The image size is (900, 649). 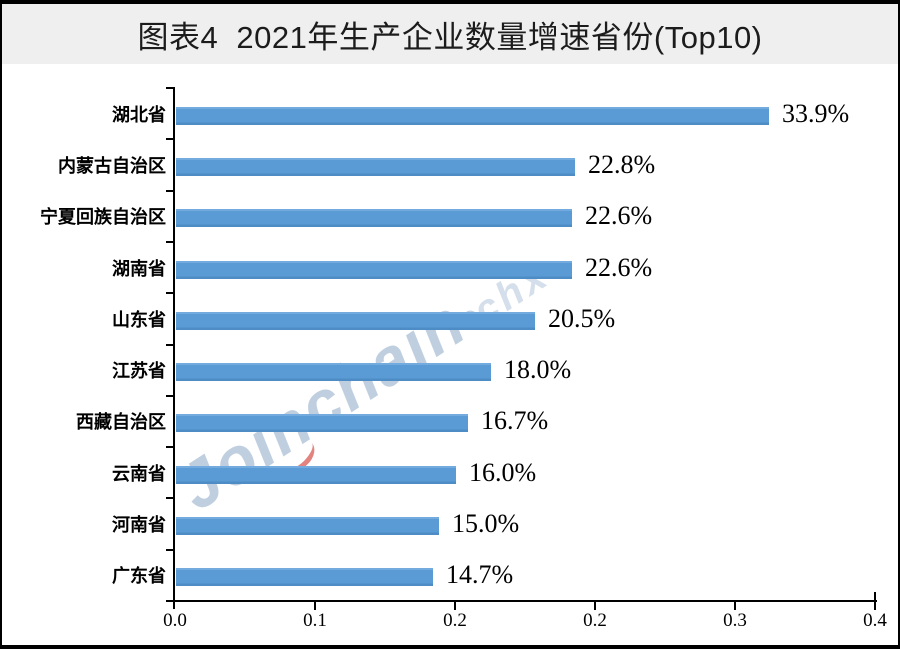 What do you see at coordinates (1, 324) in the screenshot?
I see `frame-border-left` at bounding box center [1, 324].